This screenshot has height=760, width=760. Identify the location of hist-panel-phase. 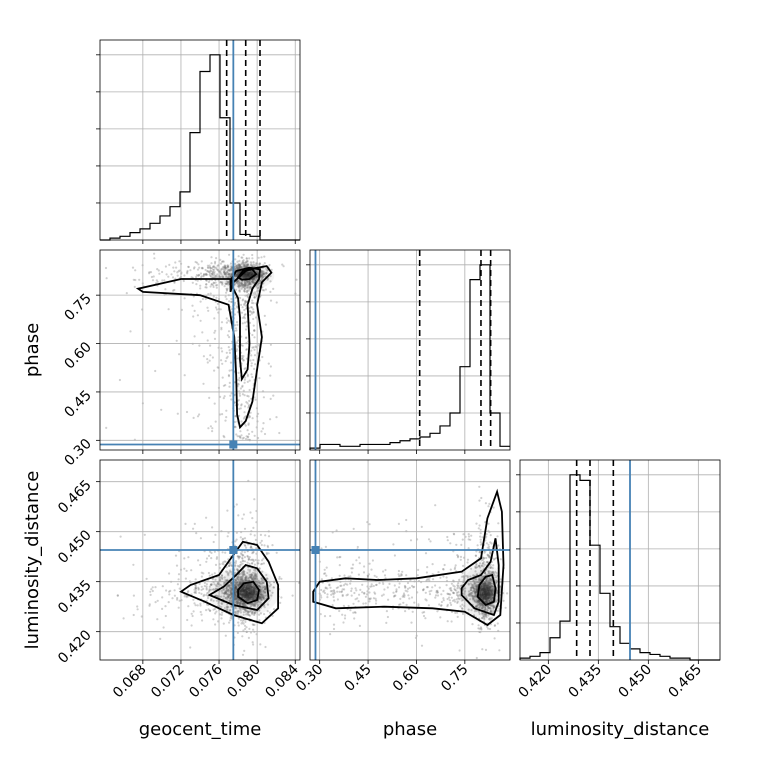
(408, 351).